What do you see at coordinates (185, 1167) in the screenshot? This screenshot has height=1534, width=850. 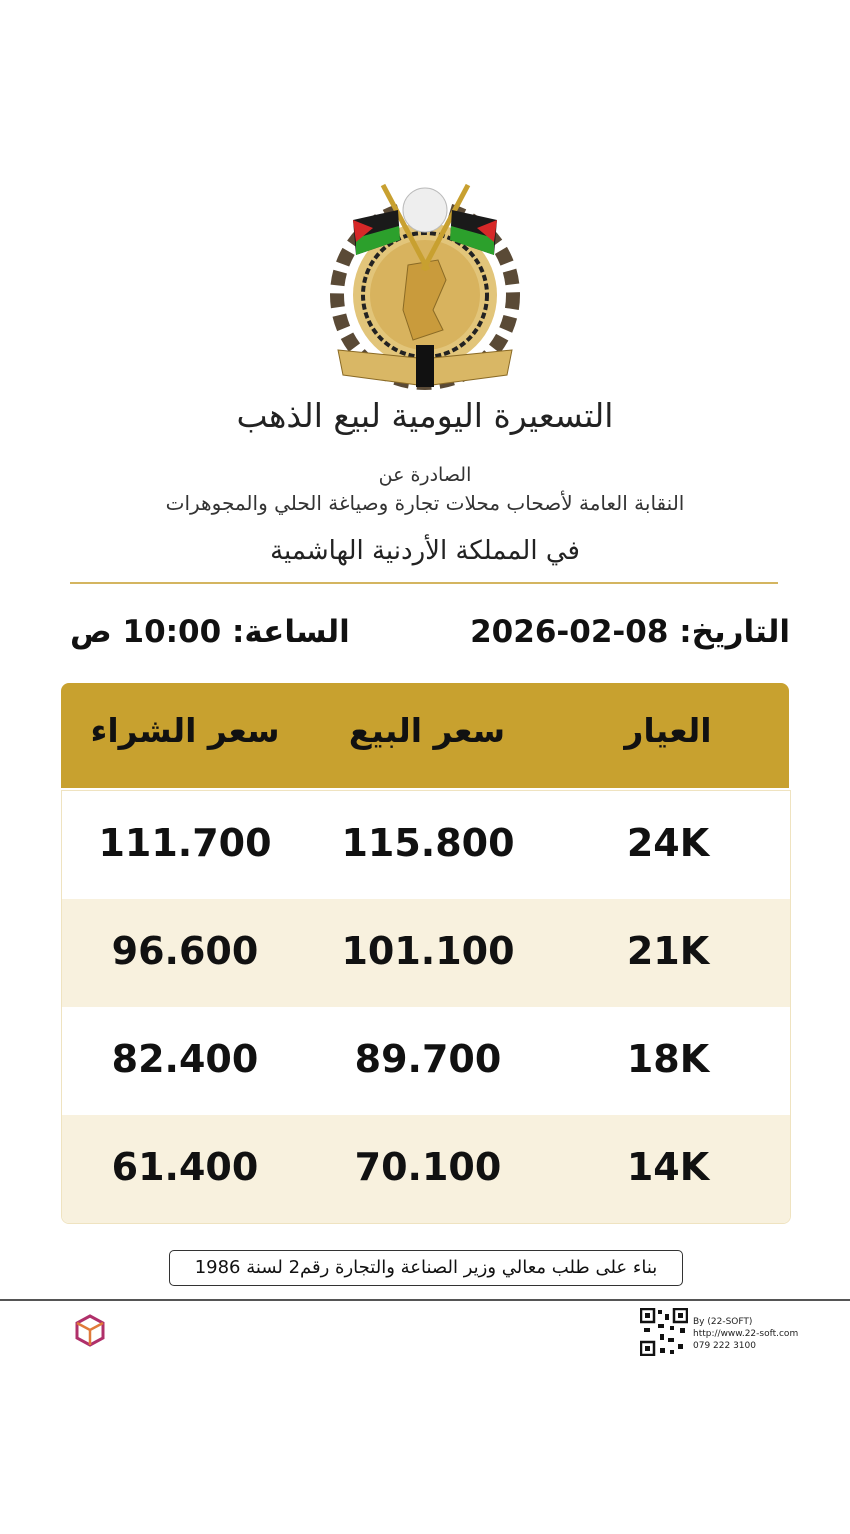 I see `buy-price-cell: 61.400` at bounding box center [185, 1167].